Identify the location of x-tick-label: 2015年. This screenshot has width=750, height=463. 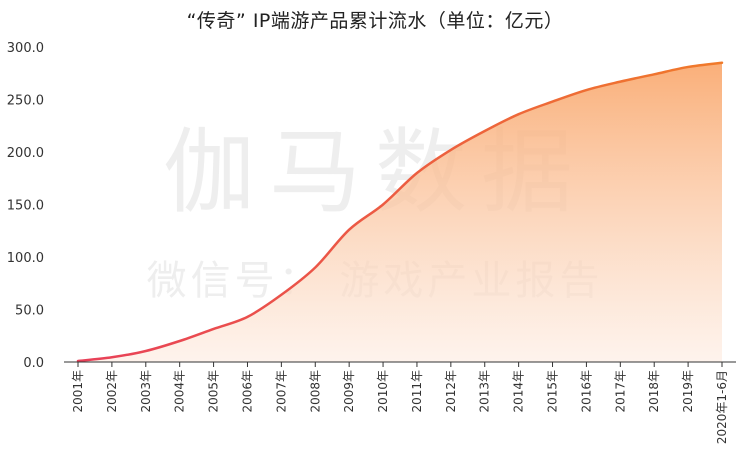
(553, 391).